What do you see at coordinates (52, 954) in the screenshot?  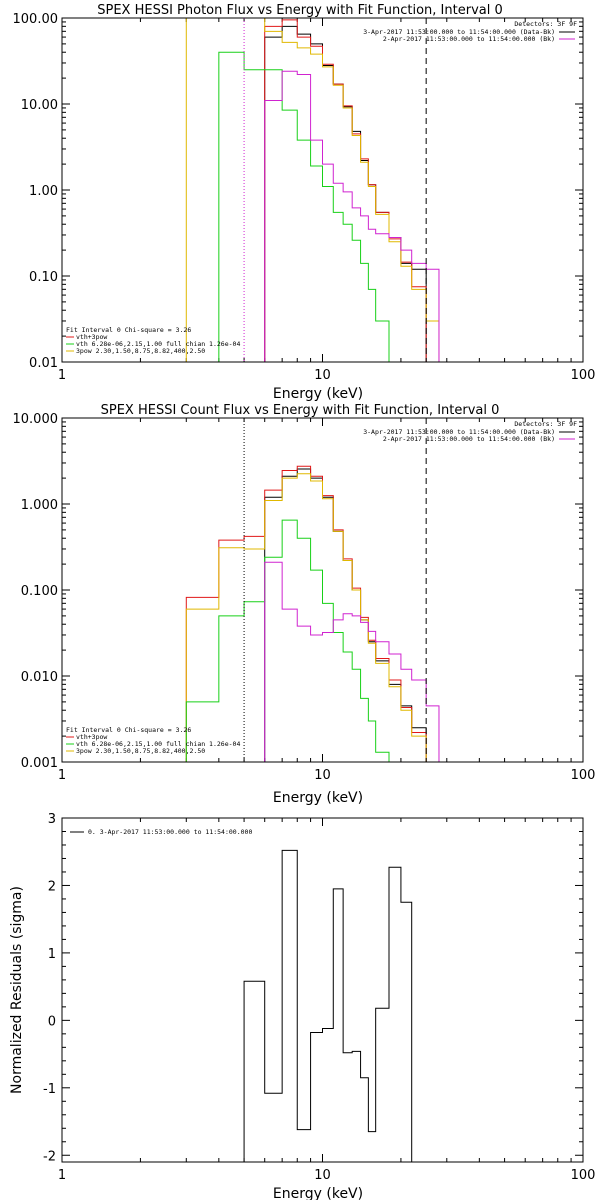 I see `y-tick-label: 1` at bounding box center [52, 954].